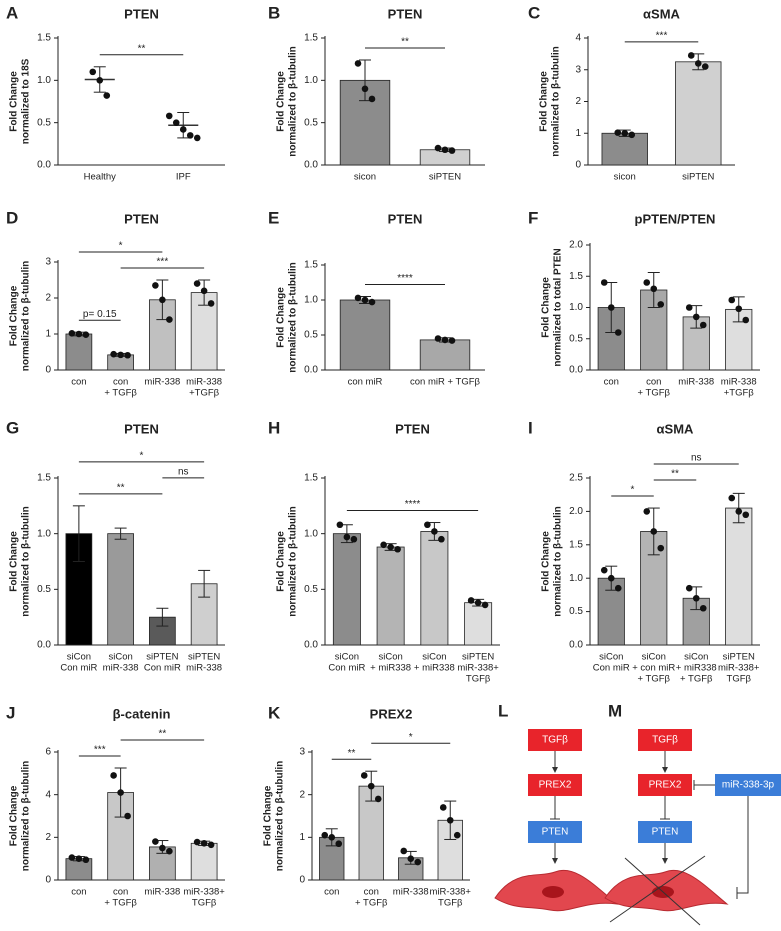 The height and width of the screenshot is (931, 781). What do you see at coordinates (451, 892) in the screenshot?
I see `x-tick-label: miR-338+` at bounding box center [451, 892].